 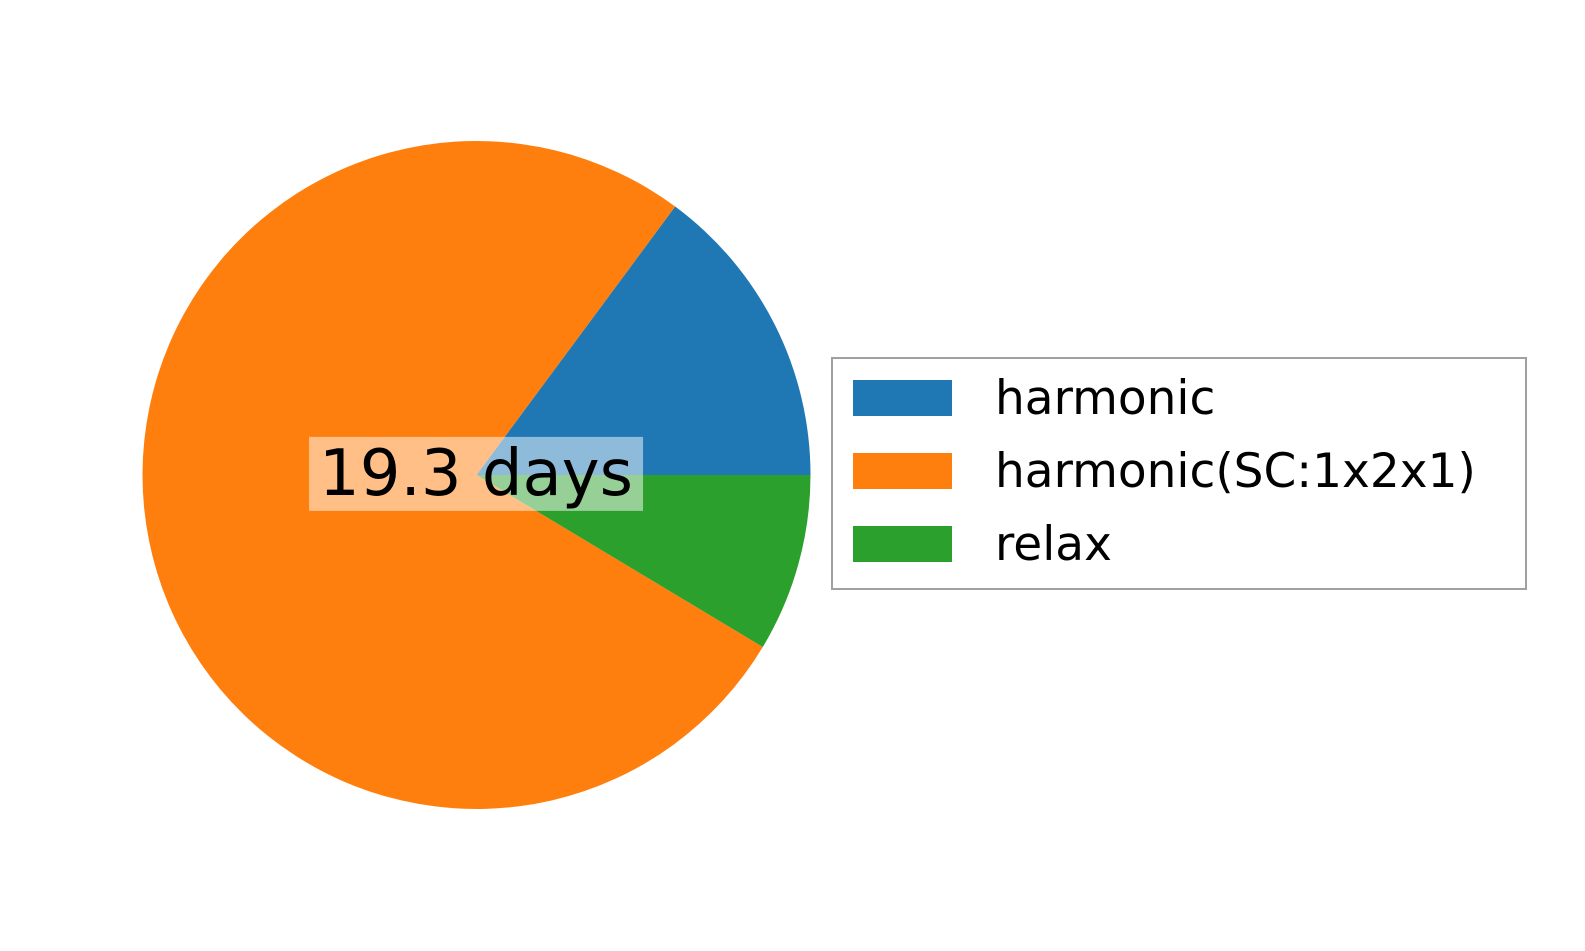 What do you see at coordinates (643, 561) in the screenshot?
I see `pie-slice-relax` at bounding box center [643, 561].